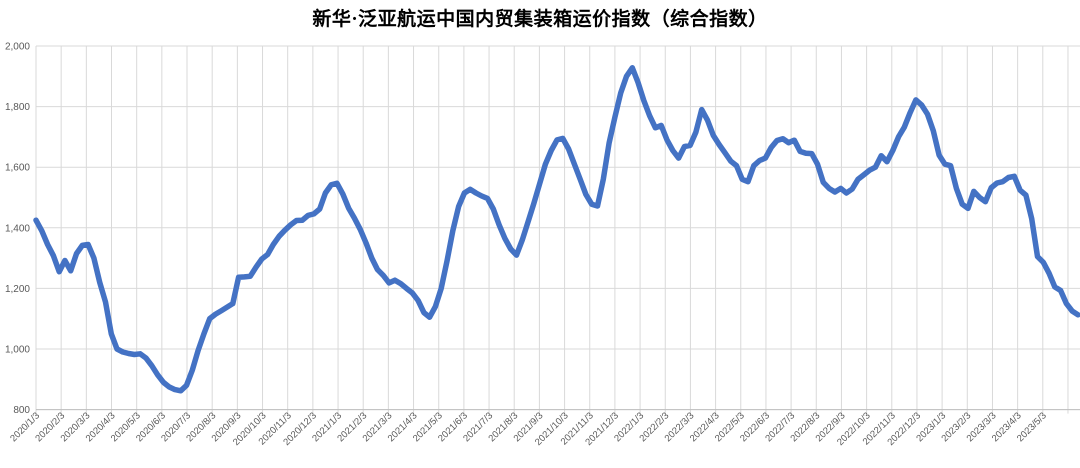 Image resolution: width=1080 pixels, height=468 pixels. I want to click on y-tick-label: 1,400, so click(17, 228).